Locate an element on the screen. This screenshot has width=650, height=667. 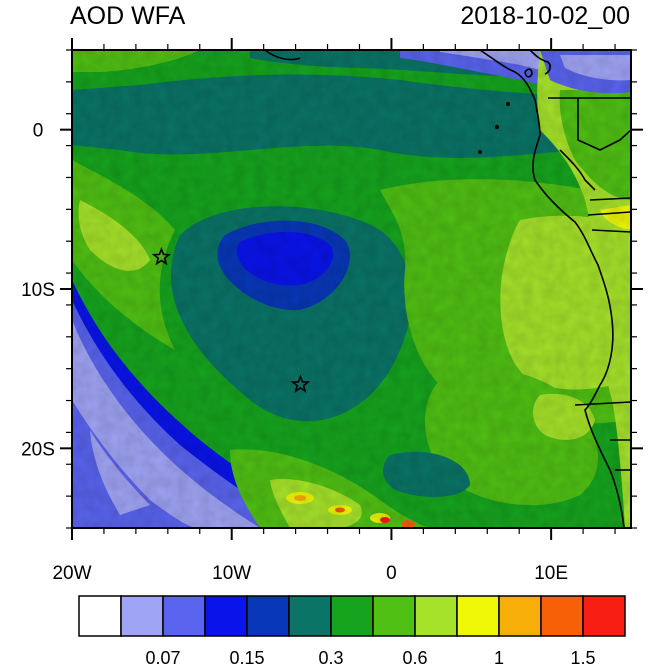
lat-tick-label: 10S is located at coordinates (38, 290).